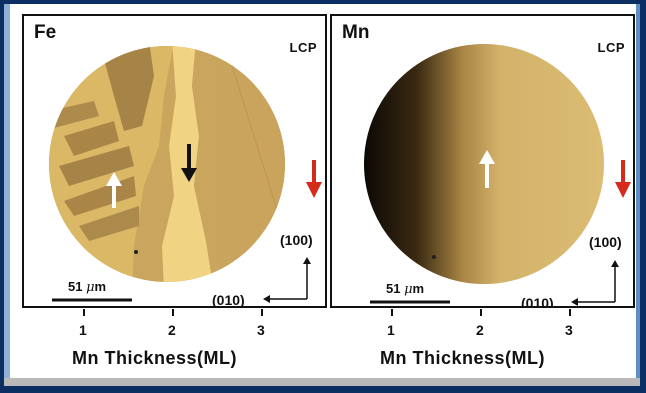 Image resolution: width=646 pixels, height=393 pixels. I want to click on black-arrow-head, so click(189, 175).